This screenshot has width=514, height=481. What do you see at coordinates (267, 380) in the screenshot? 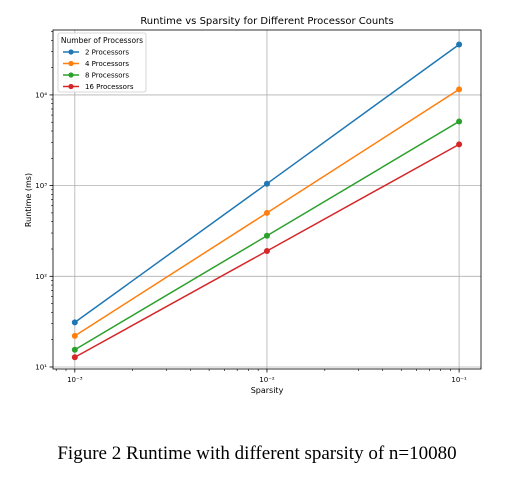
I see `x-tick-label: 10⁻²` at bounding box center [267, 380].